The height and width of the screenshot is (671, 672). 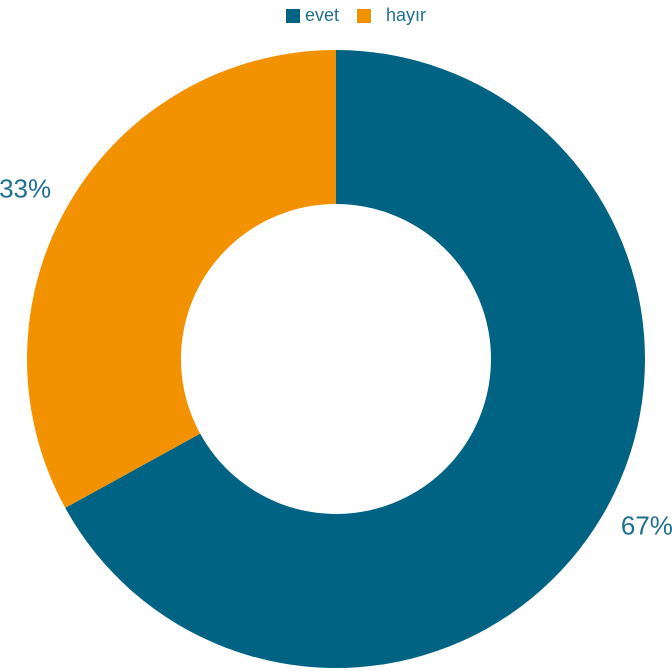 I want to click on legend-swatch-hayır, so click(x=364, y=16).